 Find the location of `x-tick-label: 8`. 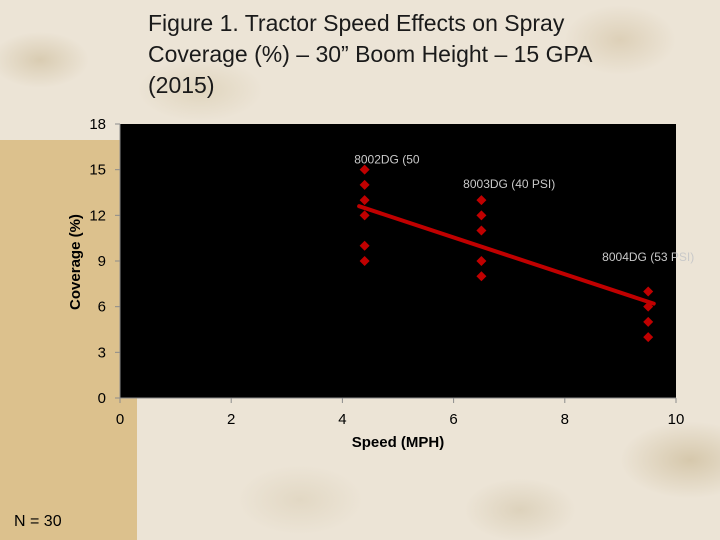

x-tick-label: 8 is located at coordinates (565, 419).